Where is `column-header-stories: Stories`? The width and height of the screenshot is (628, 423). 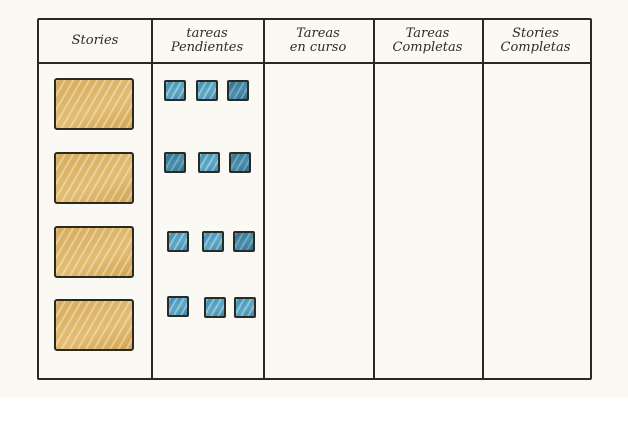 column-header-stories: Stories is located at coordinates (95, 41).